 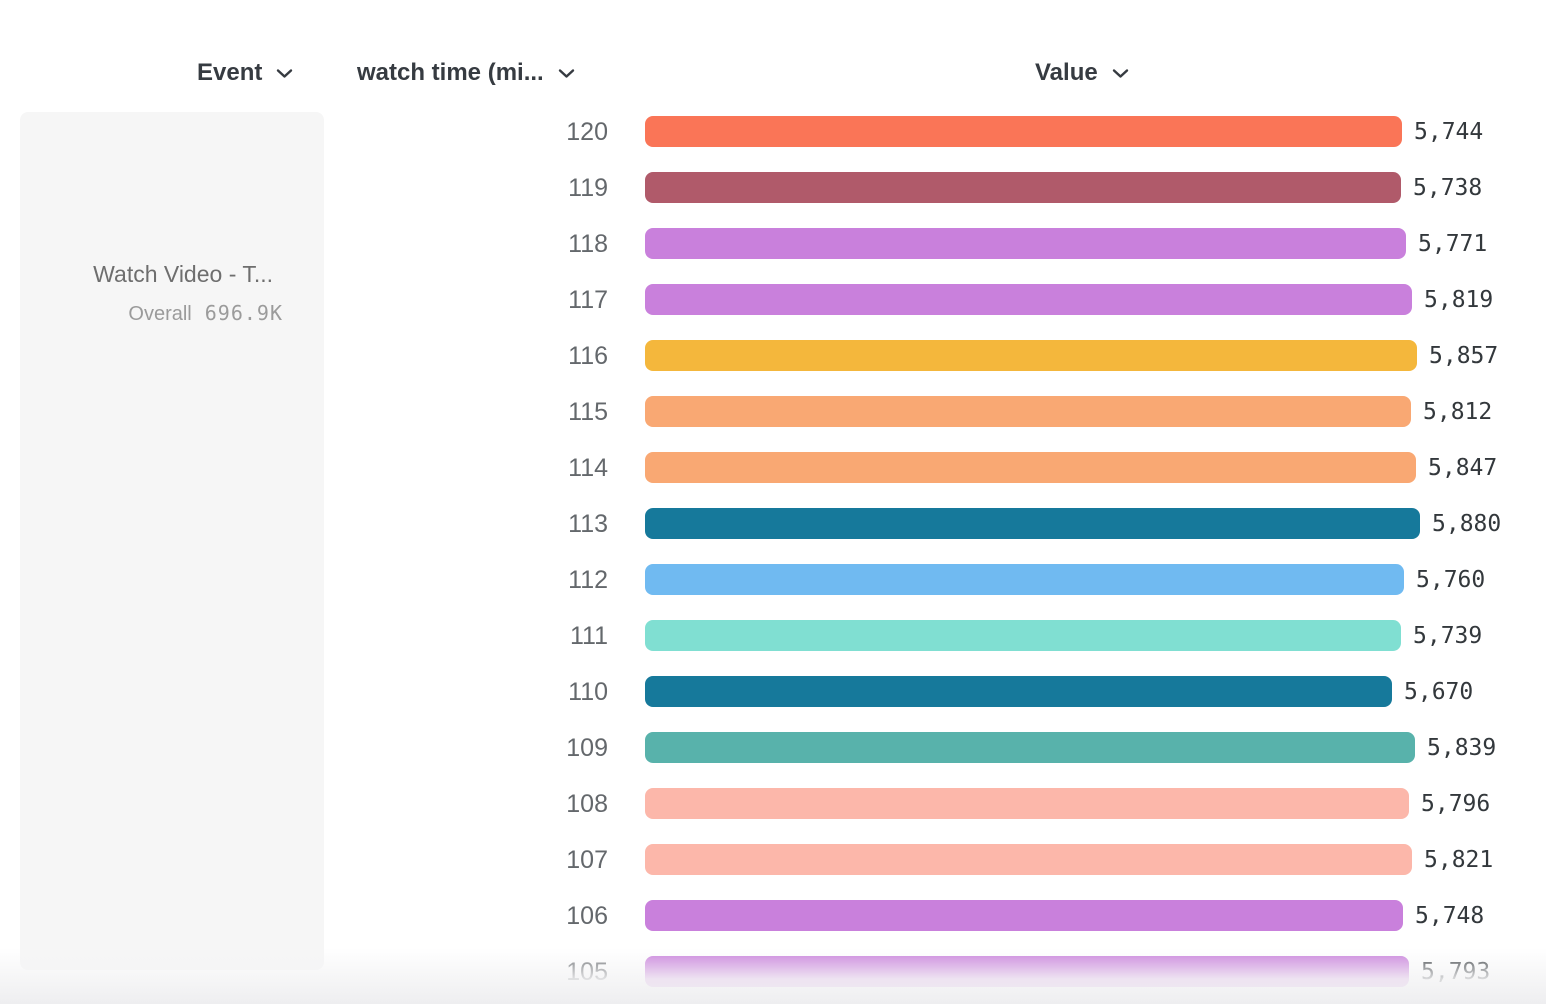 I want to click on bar-row-label: 108, so click(x=587, y=804).